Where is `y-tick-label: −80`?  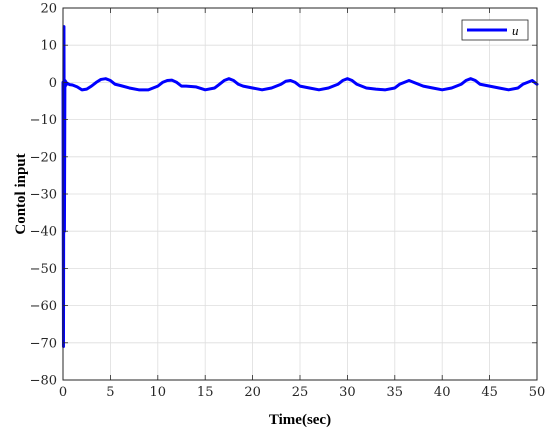
y-tick-label: −80 is located at coordinates (43, 381).